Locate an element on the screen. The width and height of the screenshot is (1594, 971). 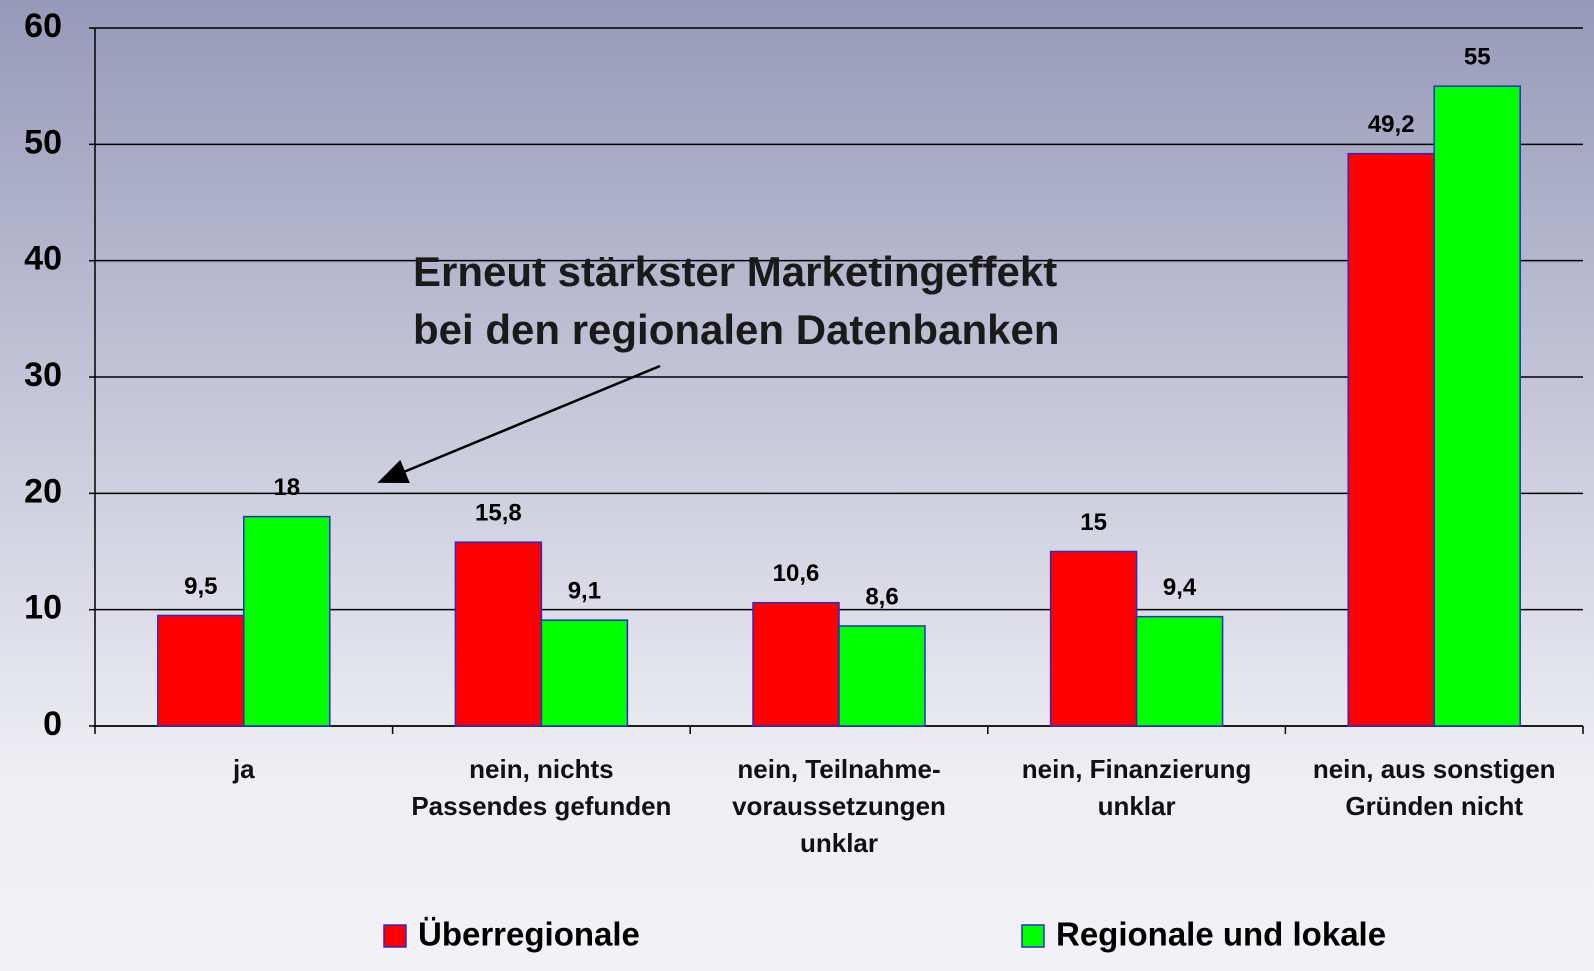
x-tick-label: nein, nichts Passendes gefunden is located at coordinates (541, 787).